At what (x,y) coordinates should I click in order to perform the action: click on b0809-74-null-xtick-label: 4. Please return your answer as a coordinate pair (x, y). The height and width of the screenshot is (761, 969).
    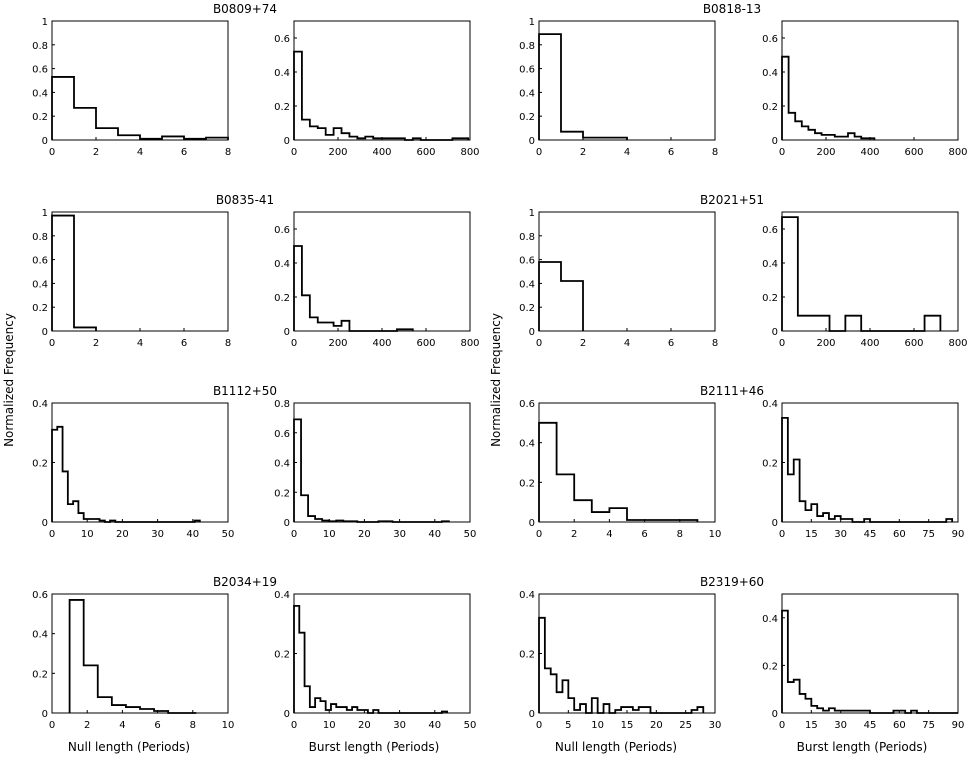
    Looking at the image, I should click on (140, 152).